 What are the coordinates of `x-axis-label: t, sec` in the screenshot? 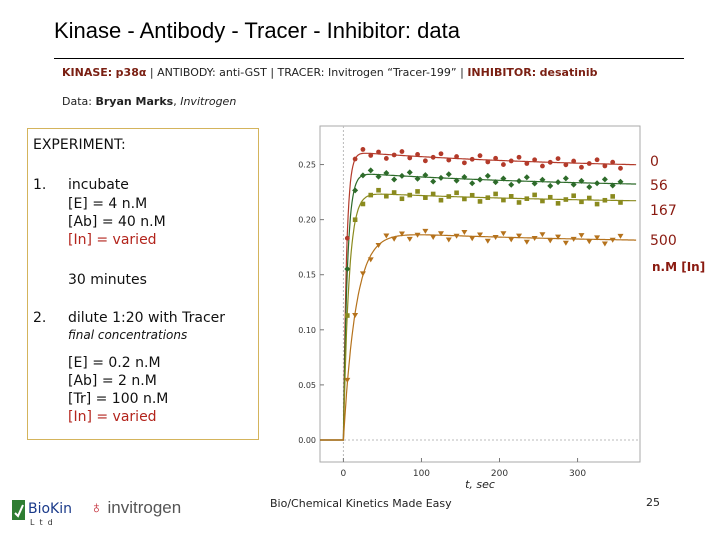 It's located at (480, 484).